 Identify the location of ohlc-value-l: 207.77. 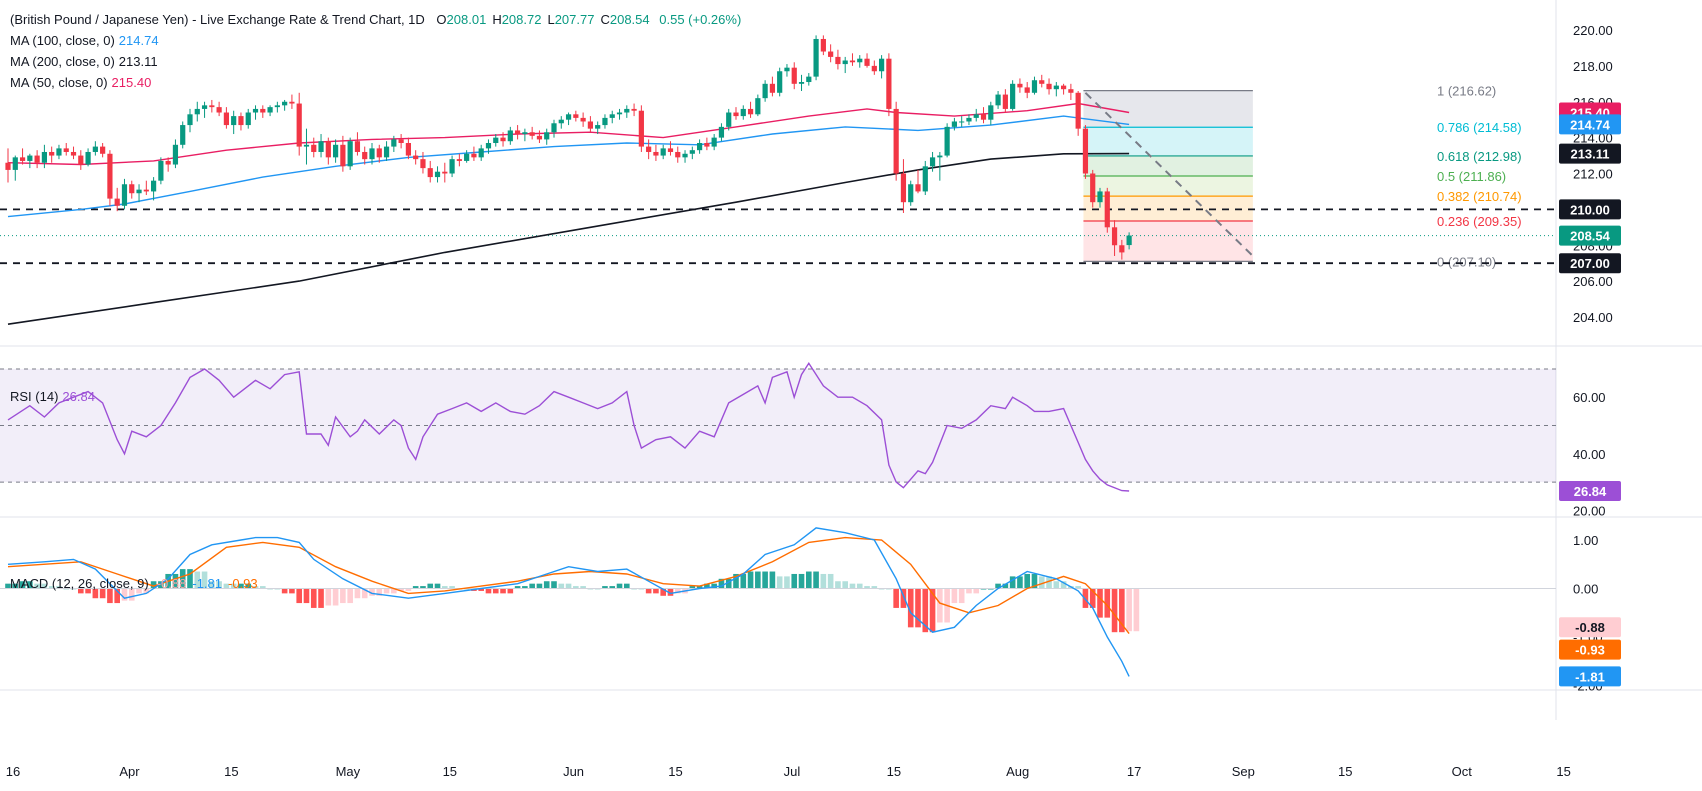
(574, 19).